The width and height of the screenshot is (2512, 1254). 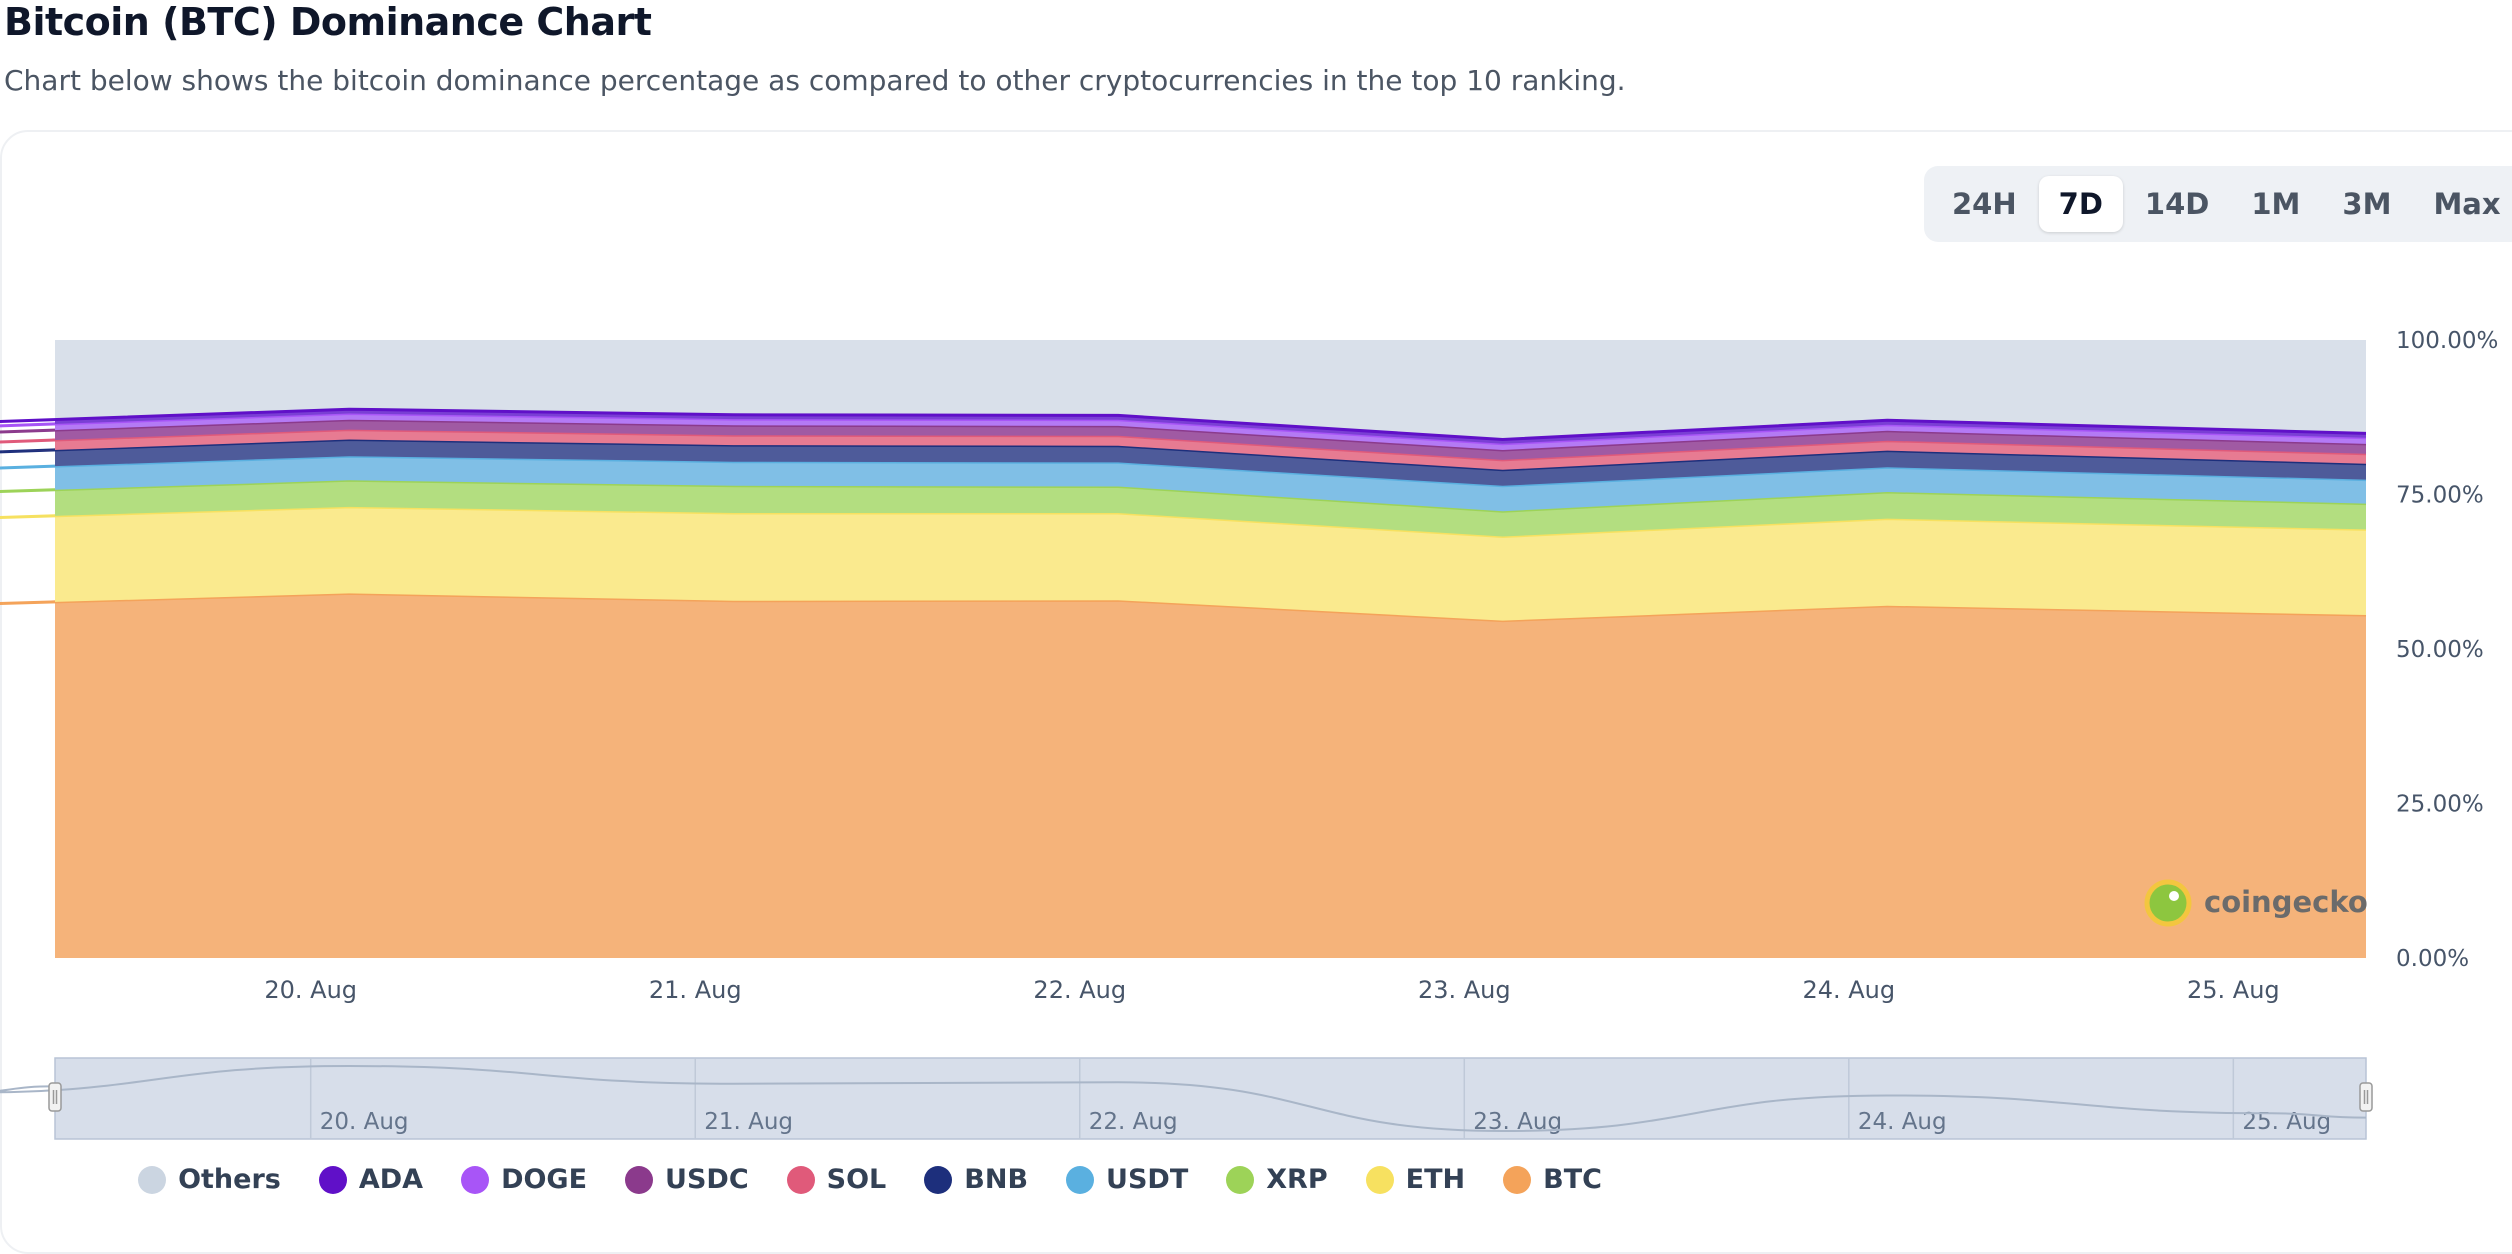 I want to click on area-usdt, so click(x=1183, y=484).